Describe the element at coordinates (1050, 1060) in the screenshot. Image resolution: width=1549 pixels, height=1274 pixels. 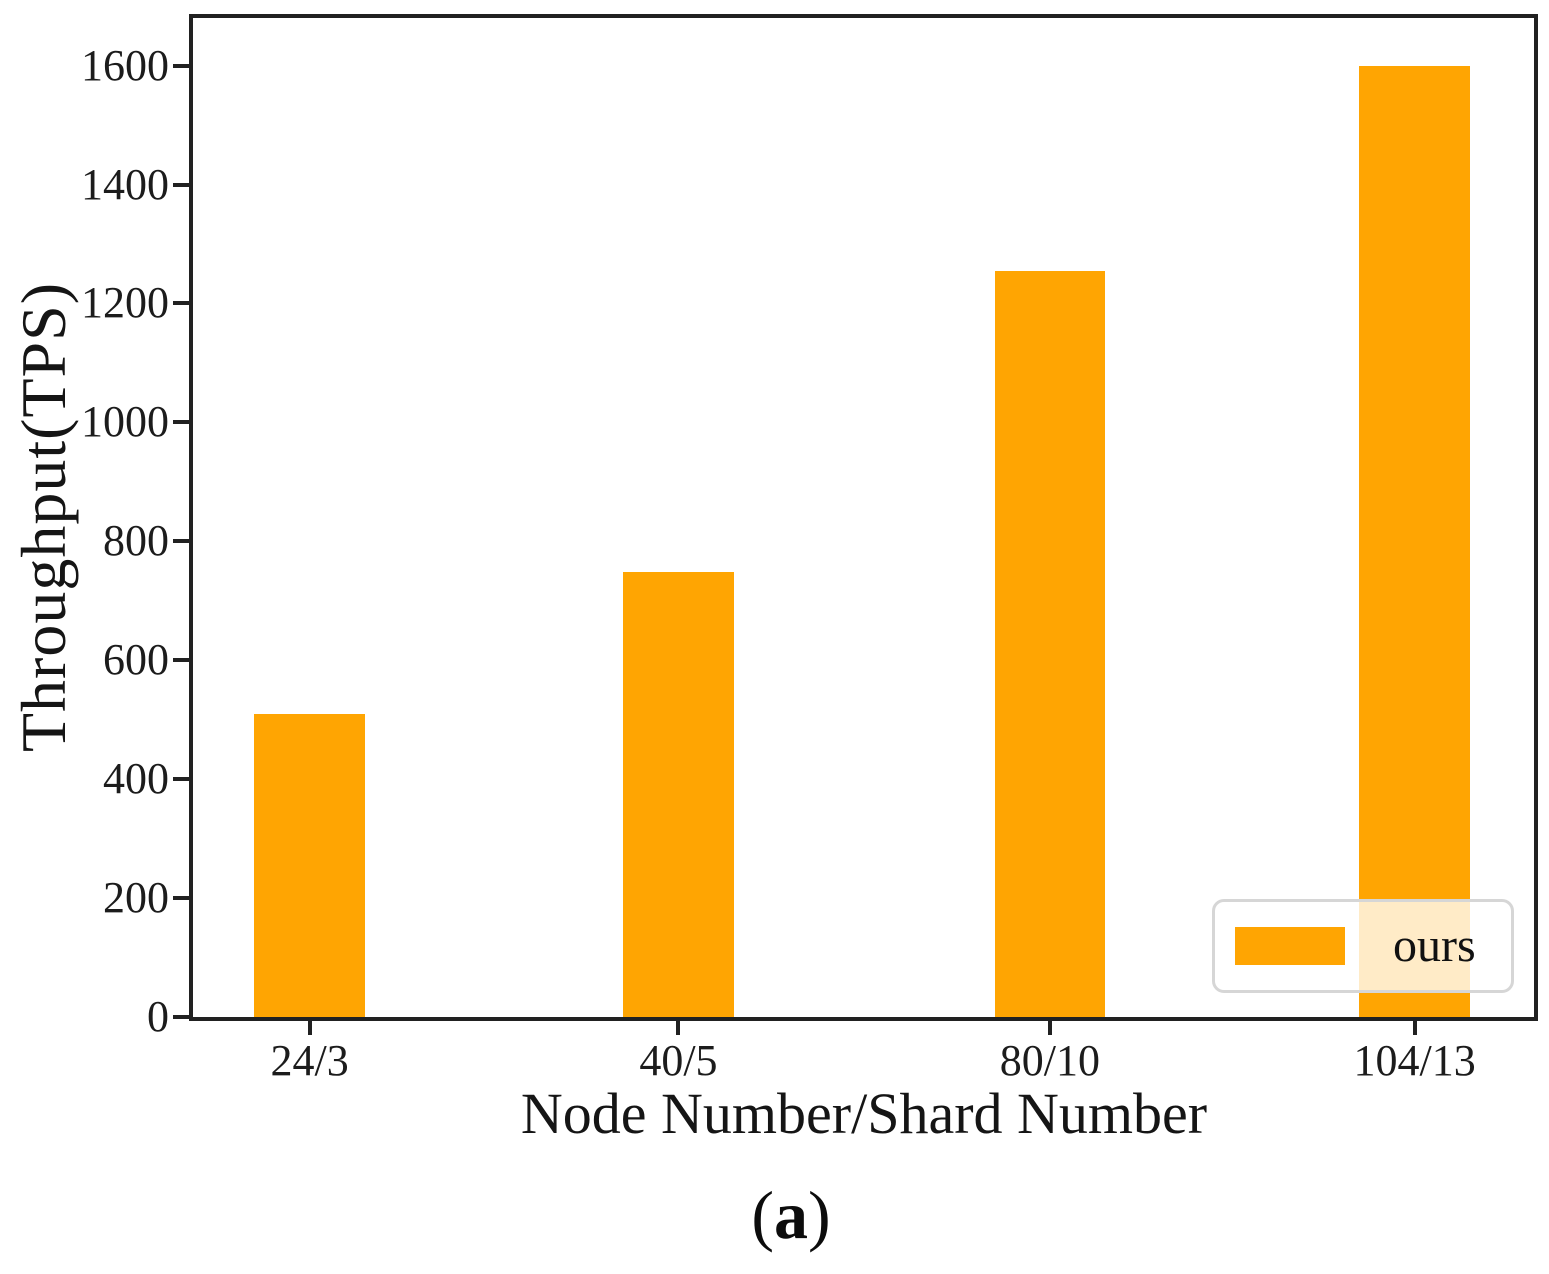
I see `x-tick-label: 80/10` at that location.